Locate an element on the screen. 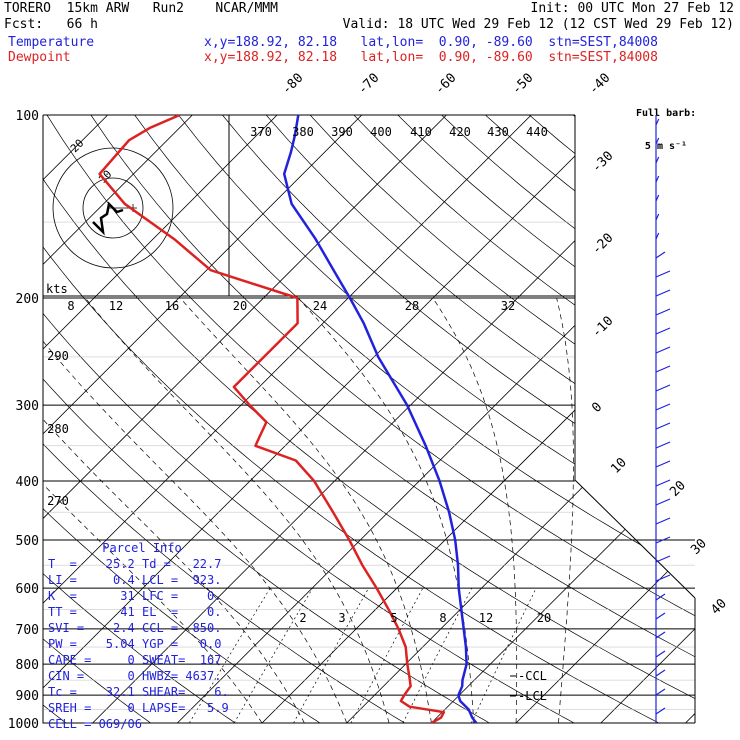  isotherm-label: 30 is located at coordinates (699, 547).